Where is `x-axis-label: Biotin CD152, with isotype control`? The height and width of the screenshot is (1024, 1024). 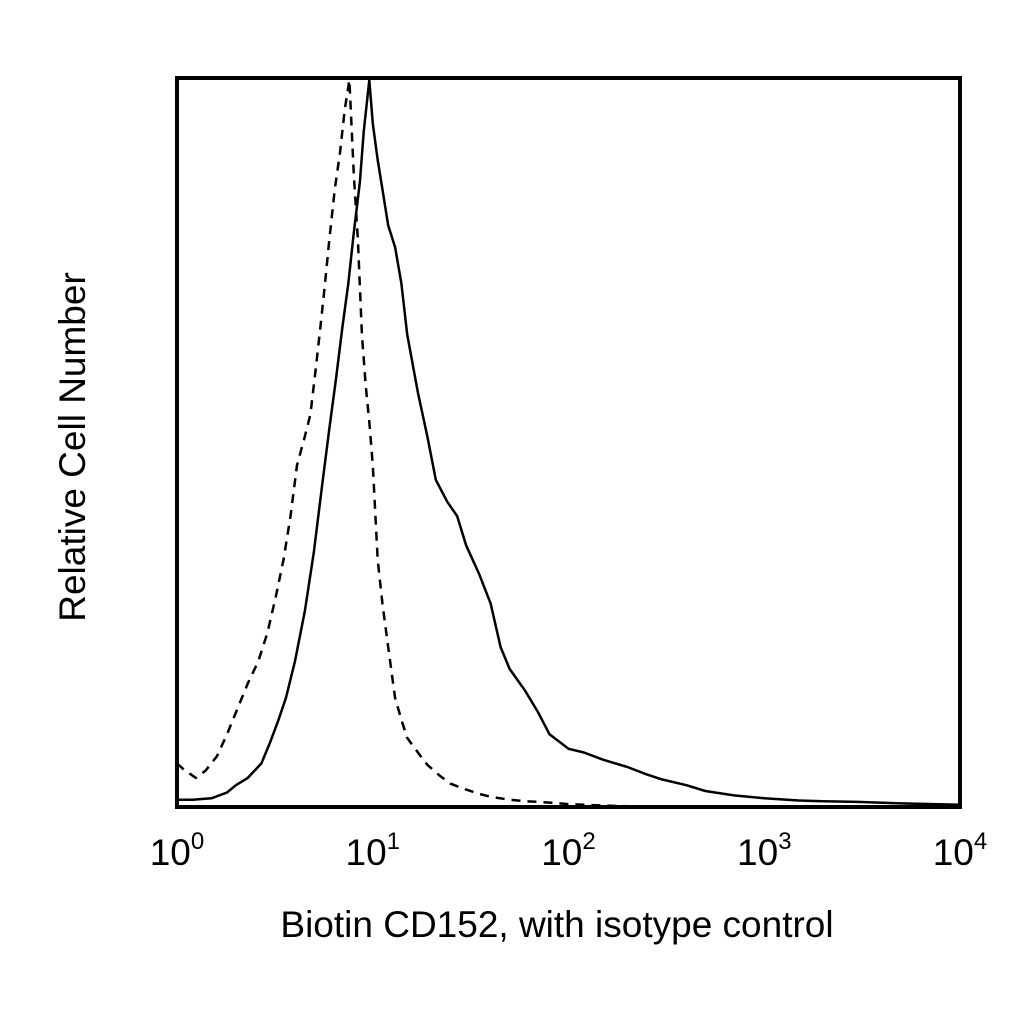 x-axis-label: Biotin CD152, with isotype control is located at coordinates (556, 924).